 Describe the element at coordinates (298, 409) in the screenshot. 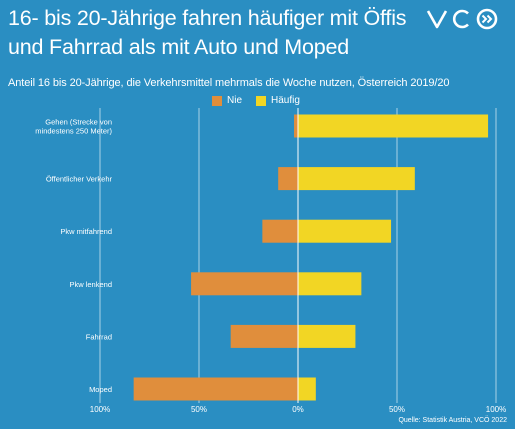

I see `x-tick-label-2: 0%` at that location.